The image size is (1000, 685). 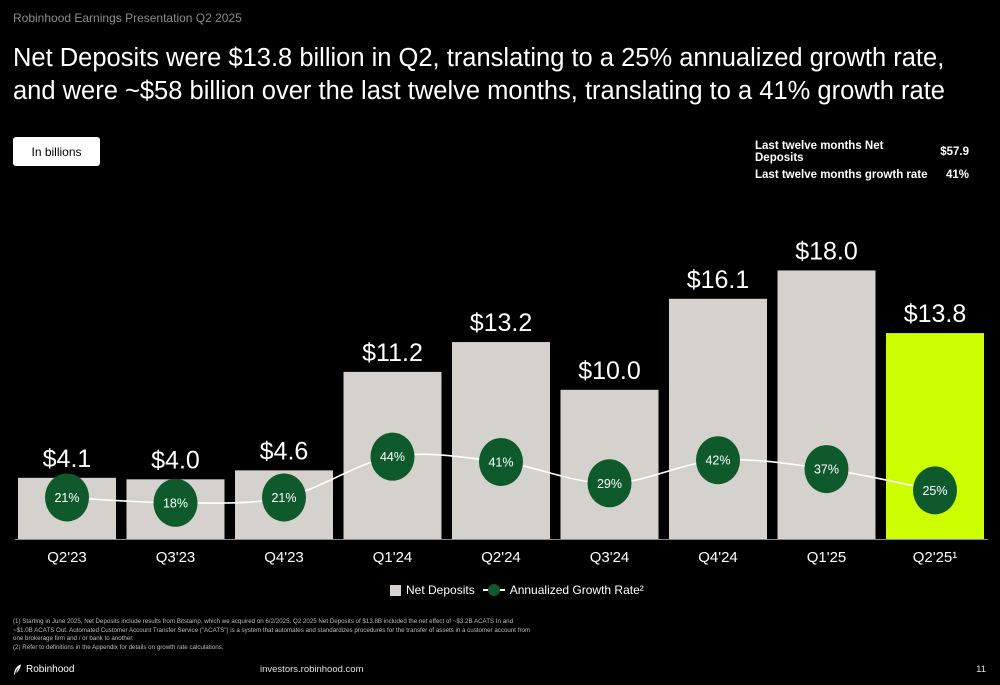 I want to click on legend-swatch-line, so click(x=493, y=590).